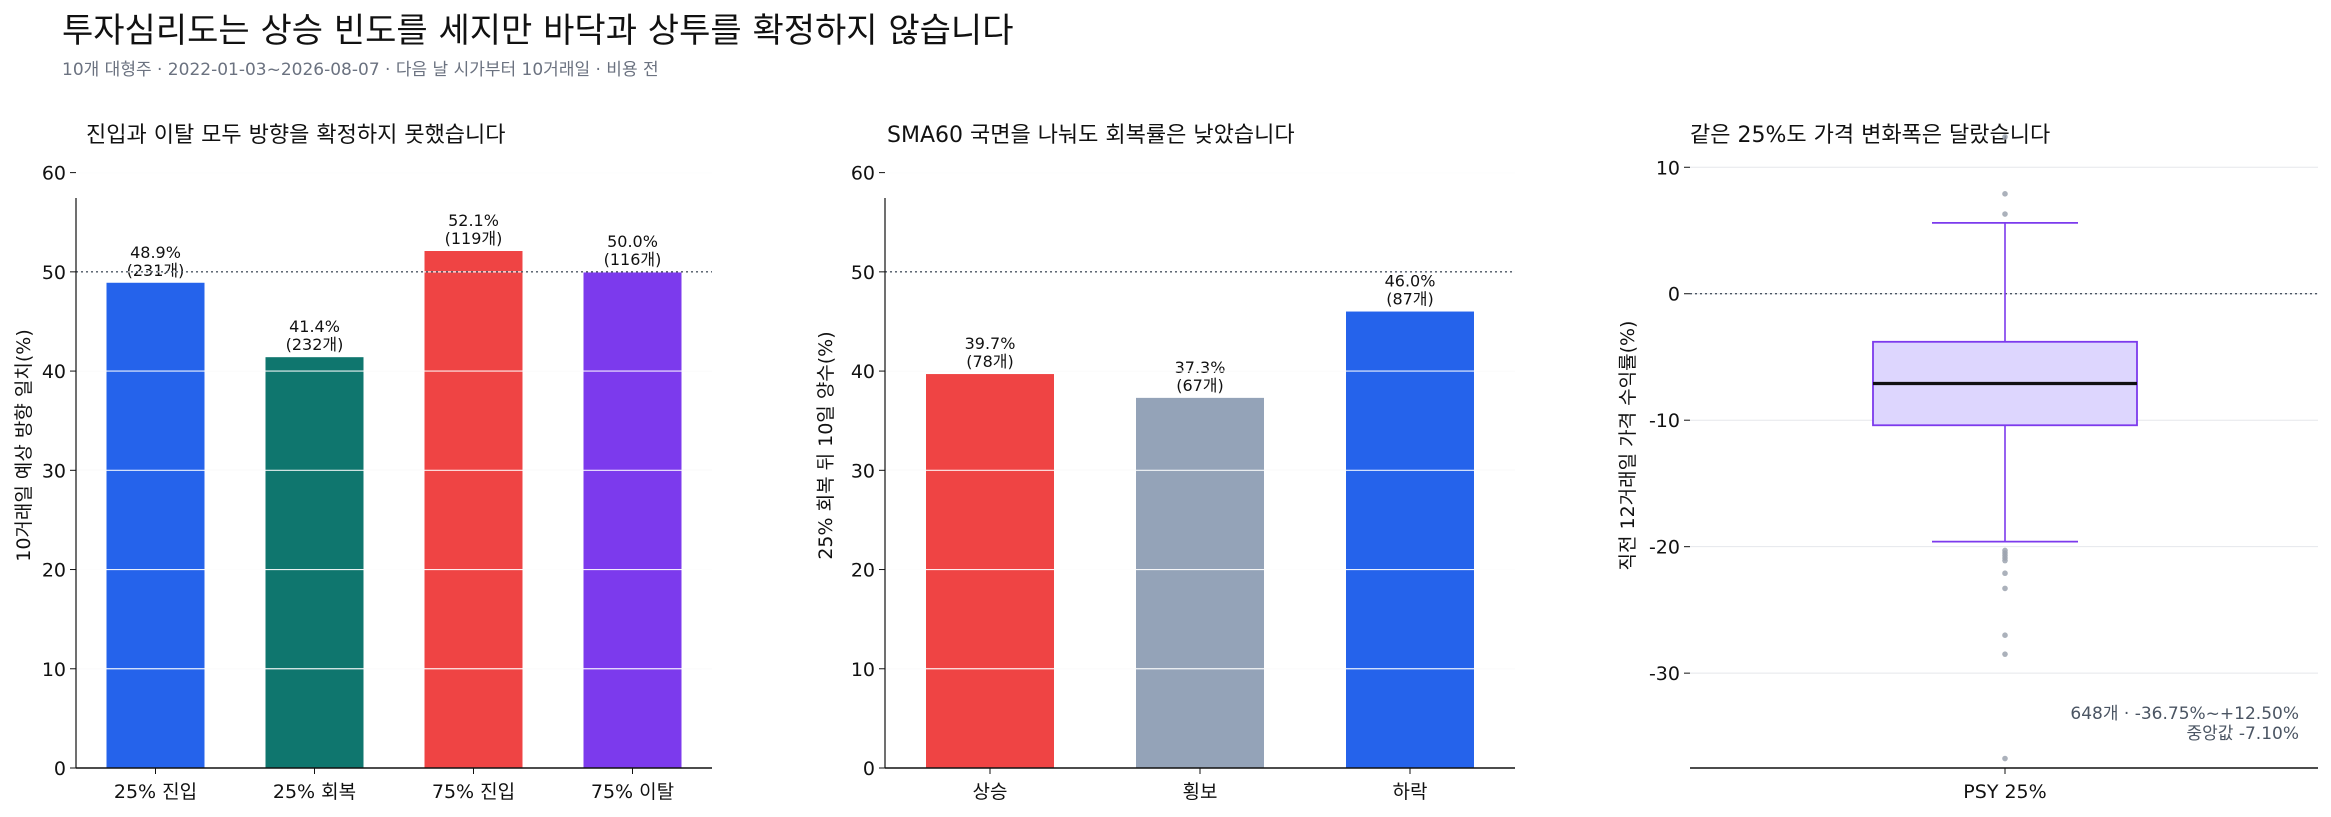 This screenshot has height=817, width=2331. I want to click on x-tick-label: 25% 진입, so click(155, 792).